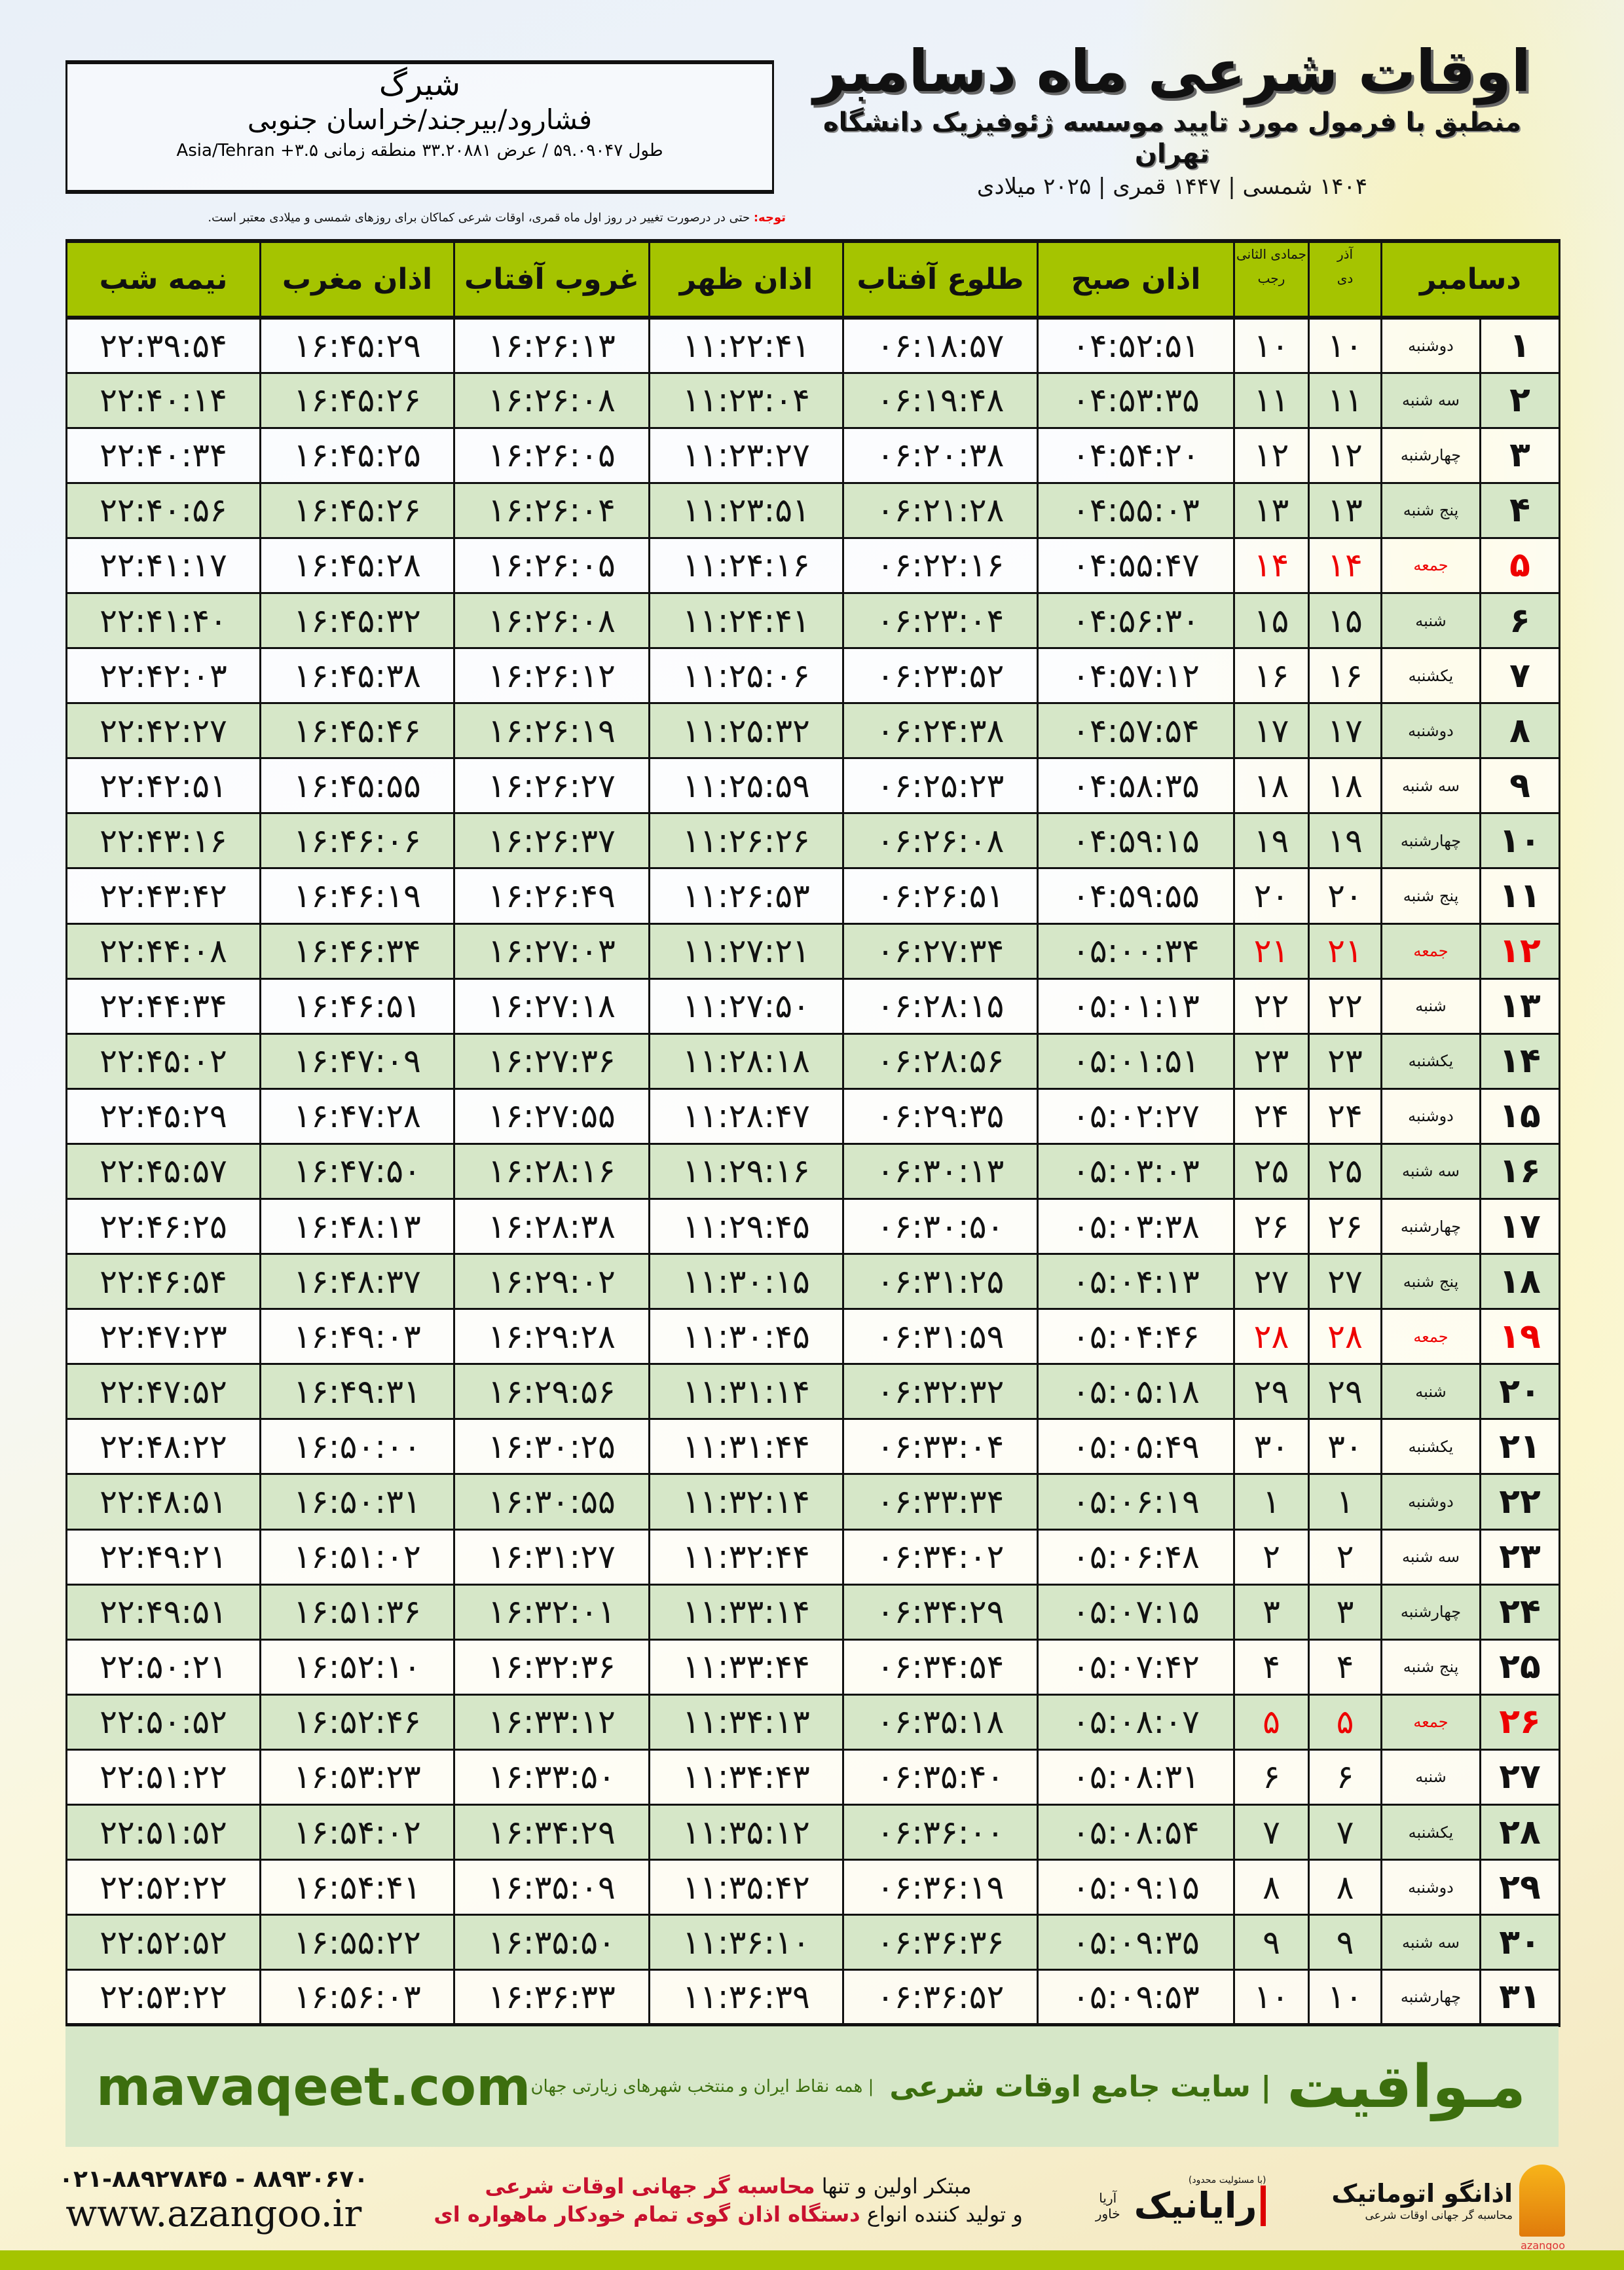 This screenshot has height=2270, width=1624. I want to click on sunset-time: ۱۶:۲۶:۰۵, so click(551, 565).